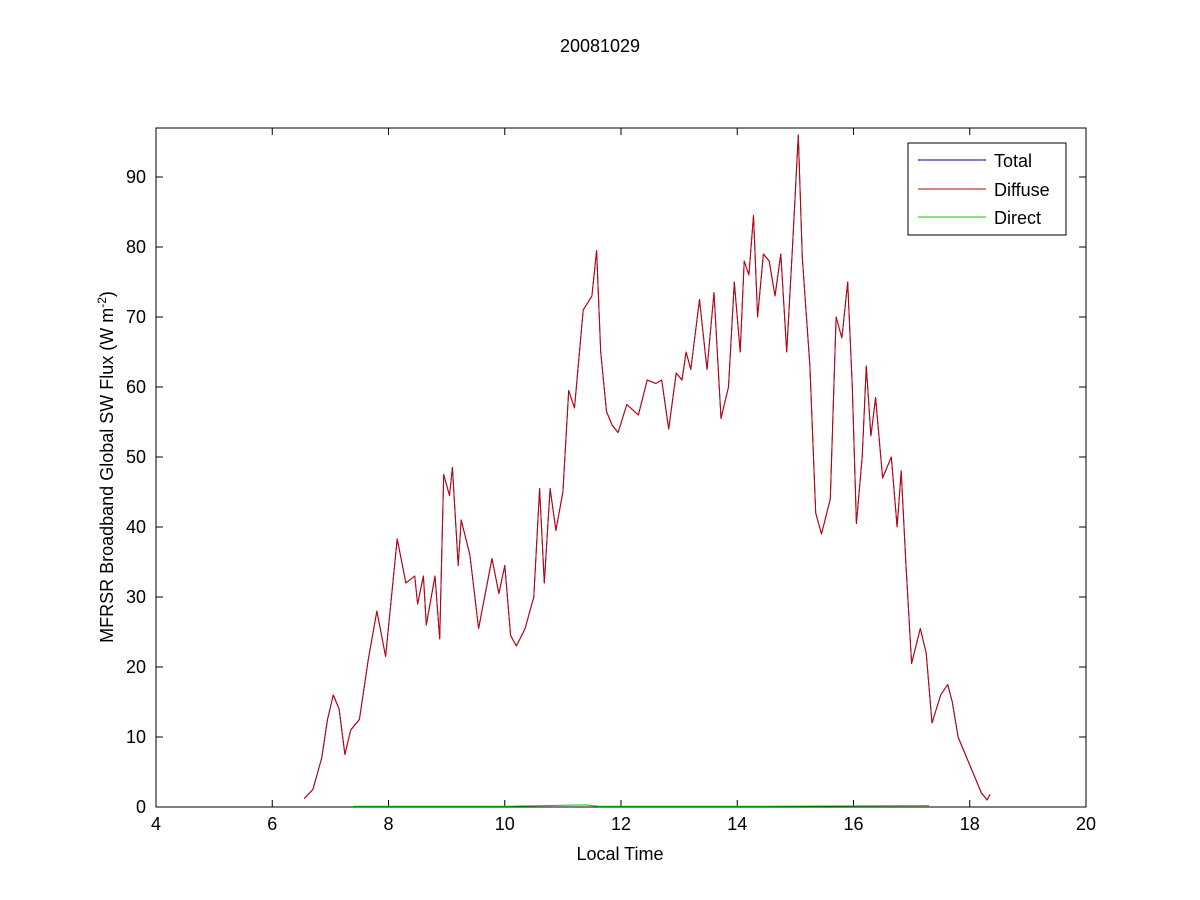  What do you see at coordinates (136, 597) in the screenshot?
I see `y-tick-label: 30` at bounding box center [136, 597].